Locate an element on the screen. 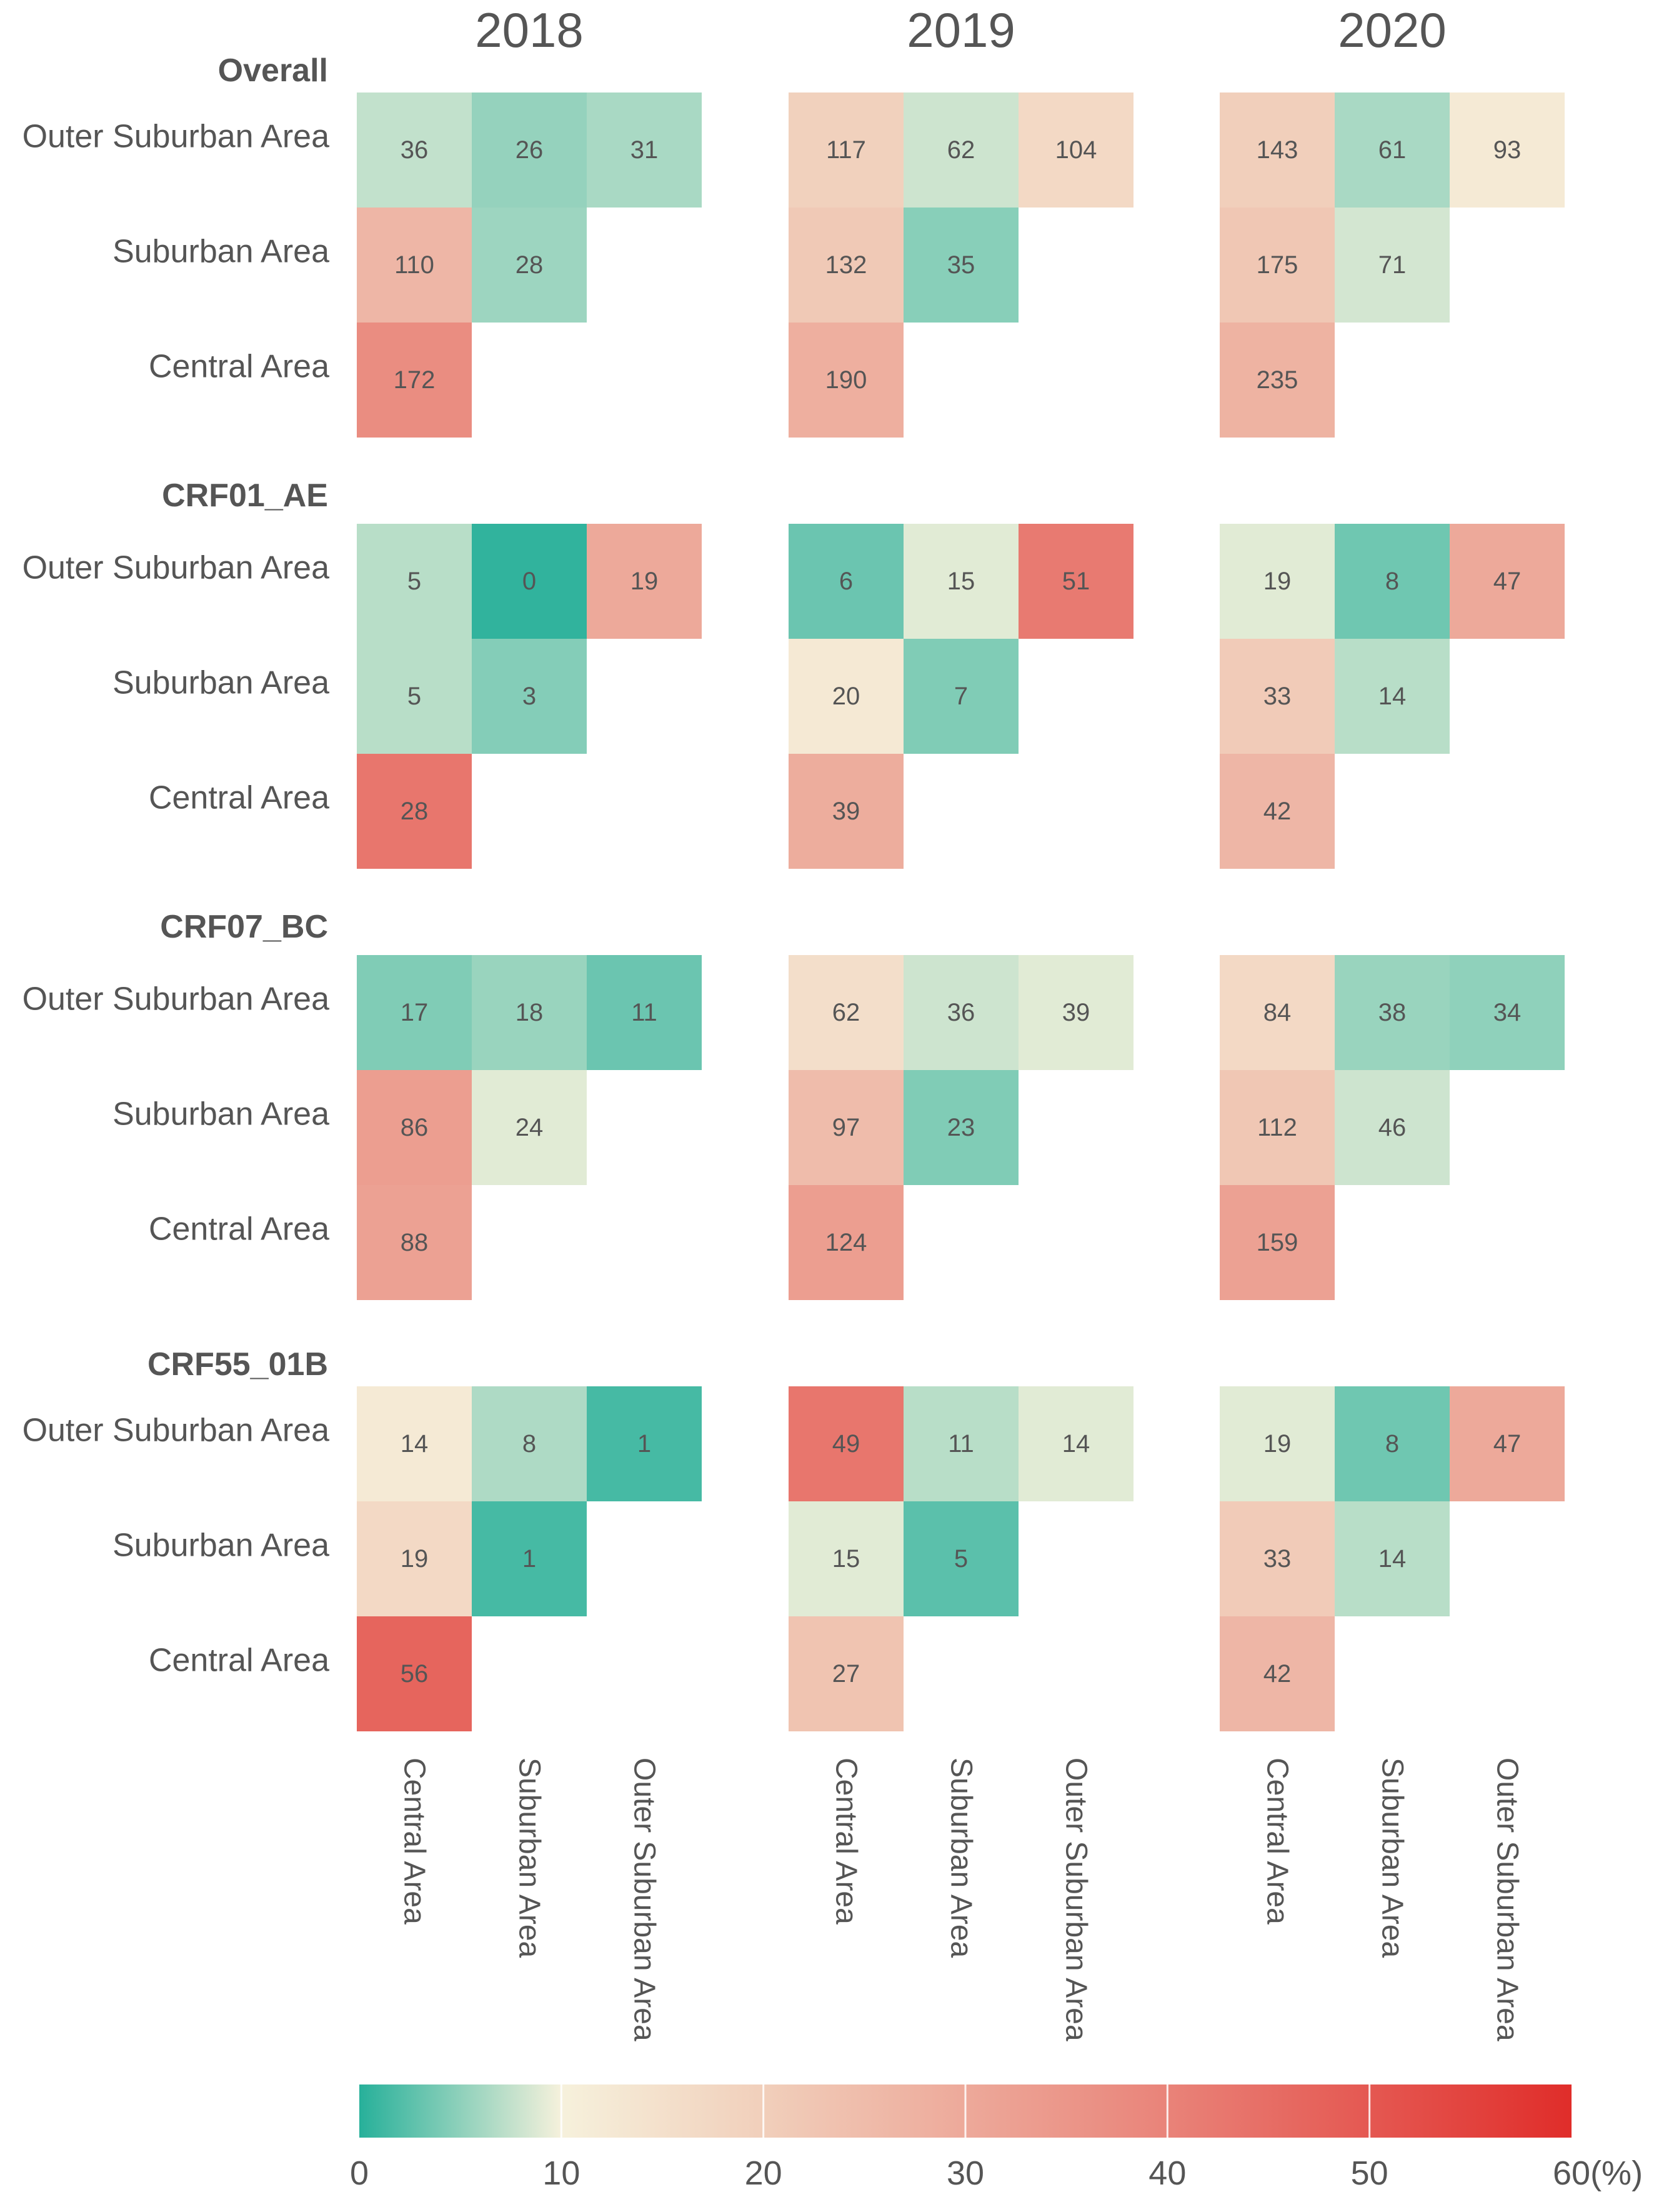 The image size is (1664, 2212). cell-value: 19 is located at coordinates (1277, 1444).